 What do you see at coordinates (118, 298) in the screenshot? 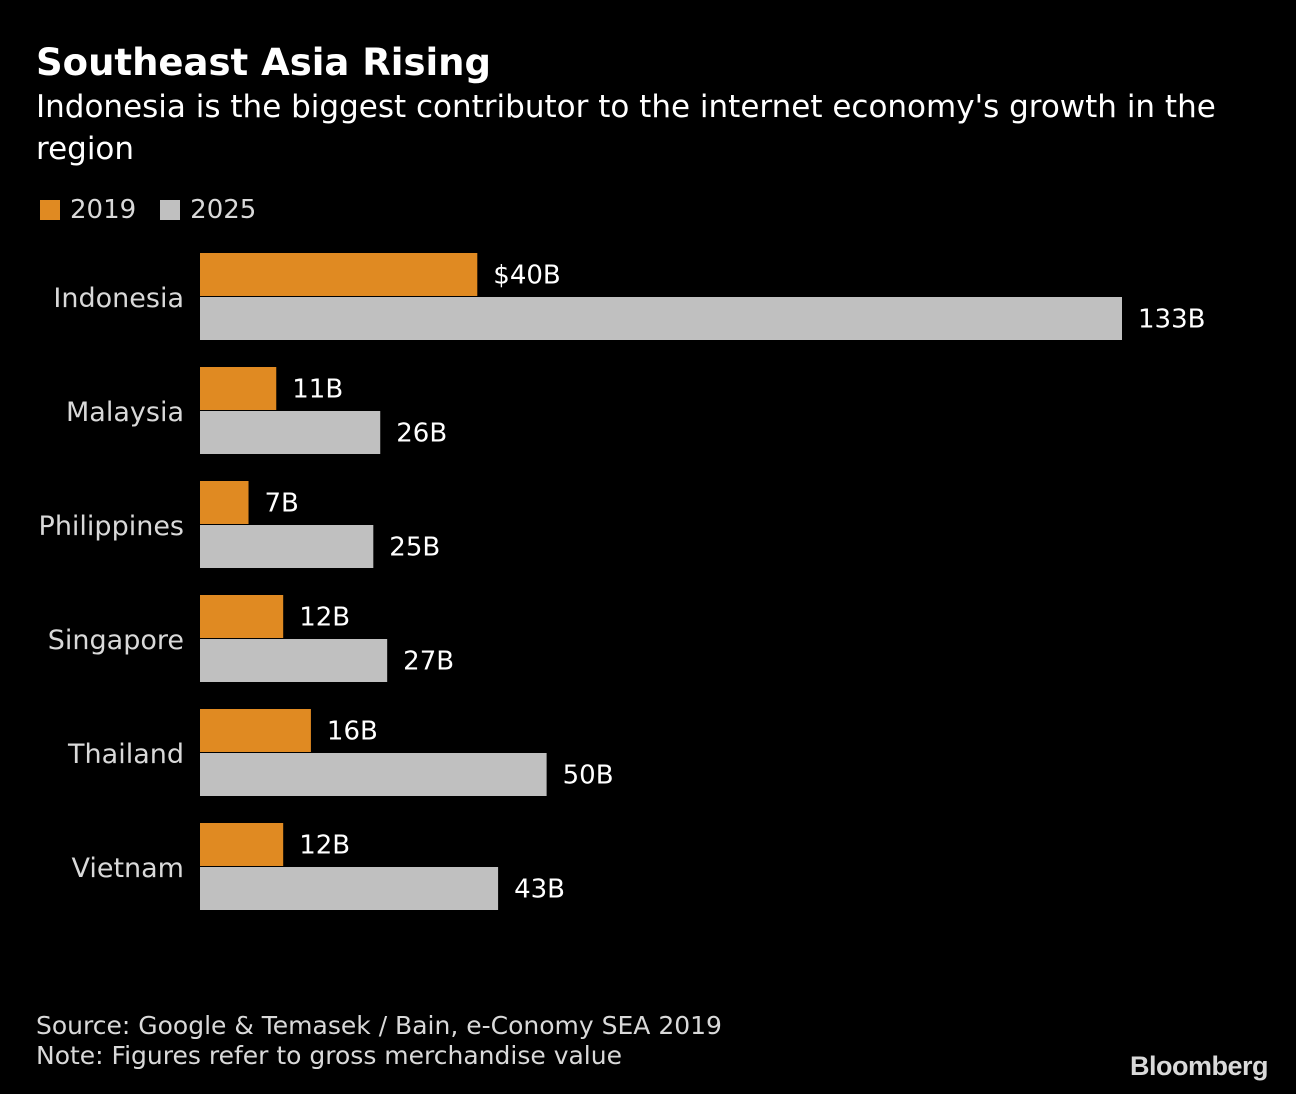
I see `category-label-indonesia: Indonesia` at bounding box center [118, 298].